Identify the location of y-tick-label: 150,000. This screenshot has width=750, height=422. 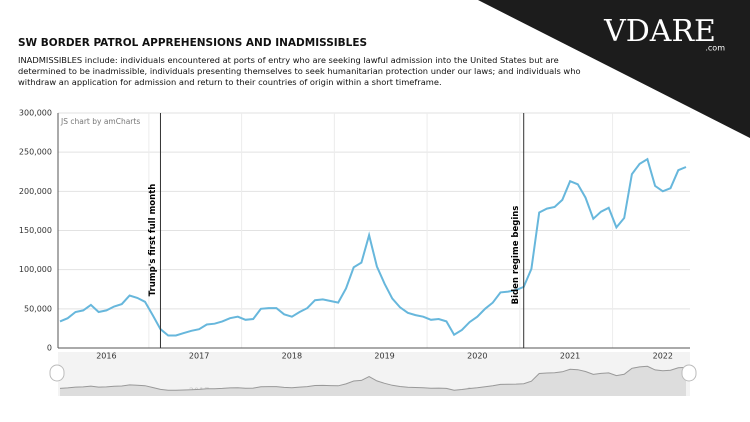
(35, 230).